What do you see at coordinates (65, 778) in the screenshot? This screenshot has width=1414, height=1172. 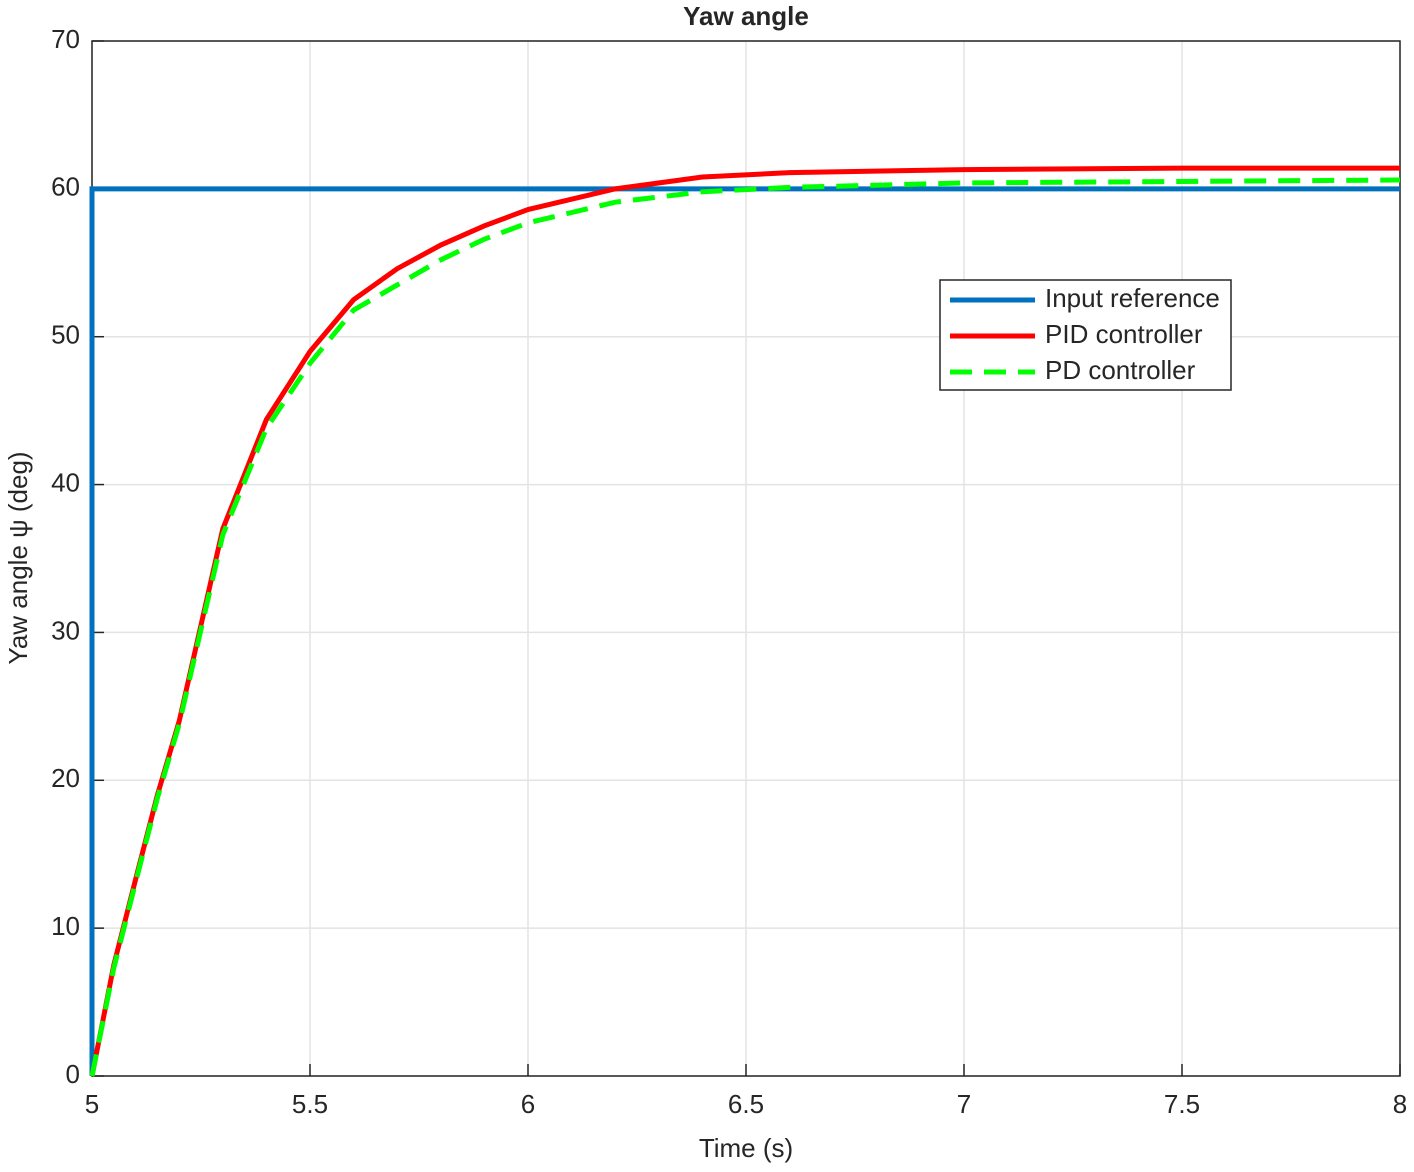 I see `y-tick-label: 20` at bounding box center [65, 778].